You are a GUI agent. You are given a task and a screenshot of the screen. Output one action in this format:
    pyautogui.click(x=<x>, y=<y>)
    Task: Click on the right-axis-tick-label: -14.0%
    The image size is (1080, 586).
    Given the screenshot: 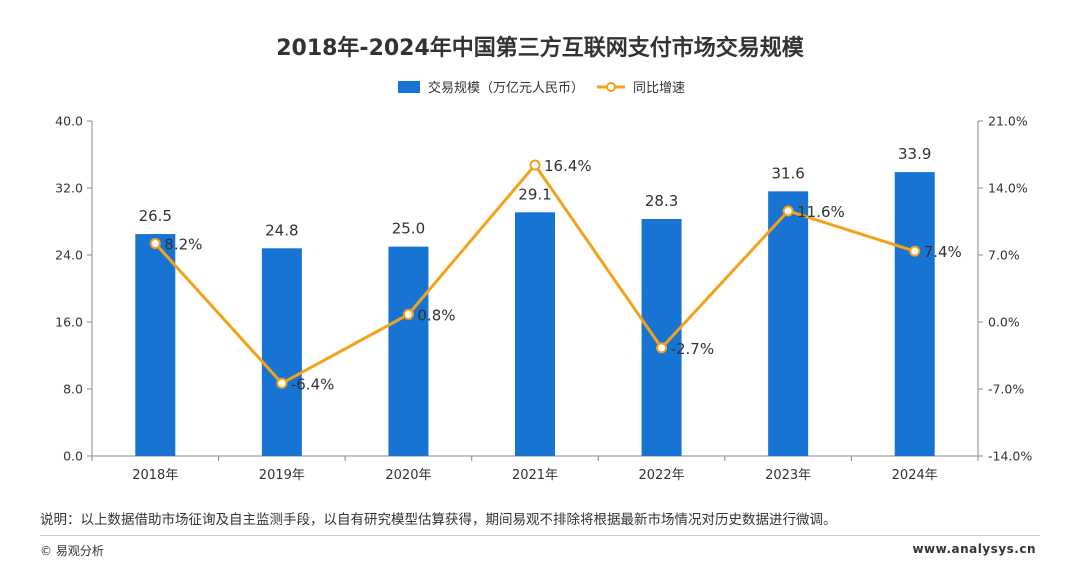 What is the action you would take?
    pyautogui.click(x=1010, y=456)
    